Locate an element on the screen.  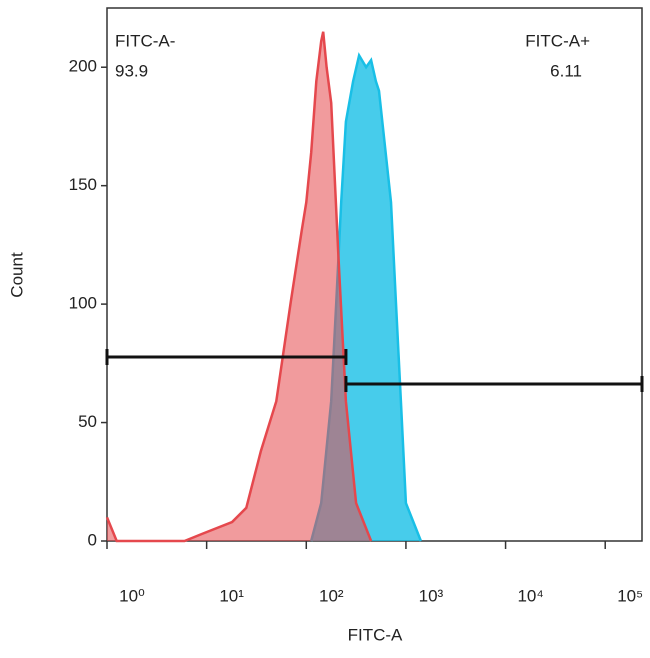
x-tick-label: 10³ is located at coordinates (431, 595).